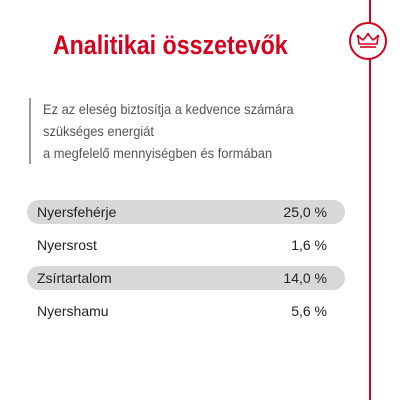  What do you see at coordinates (186, 245) in the screenshot?
I see `nutrient-row: Nyersrost 1,6 %` at bounding box center [186, 245].